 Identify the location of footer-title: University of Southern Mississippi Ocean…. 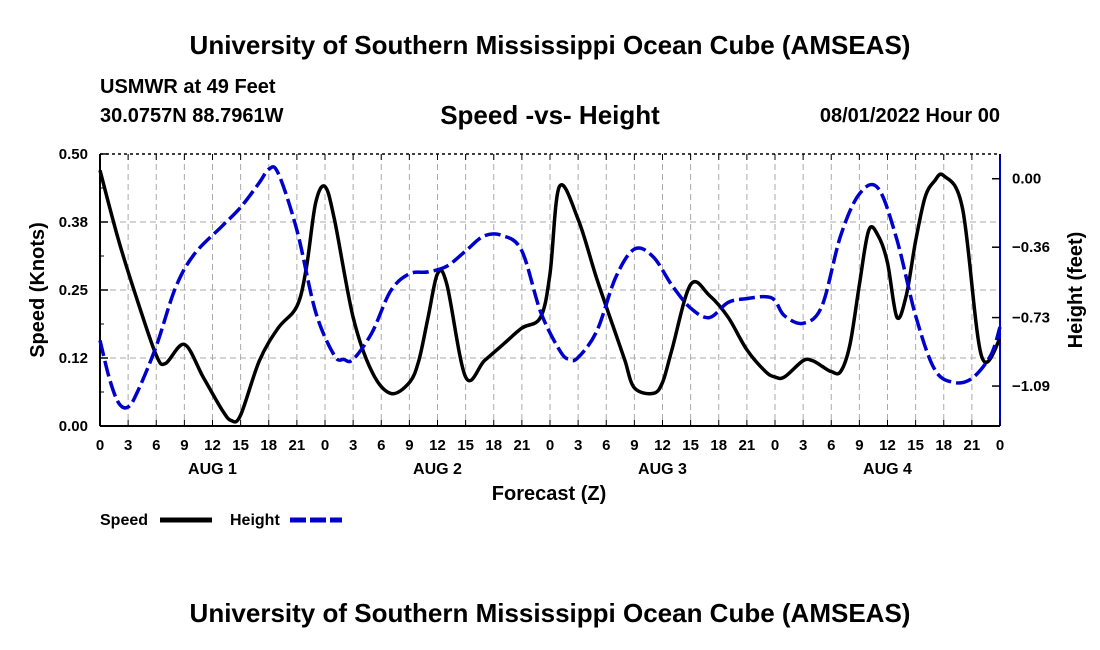
(550, 613).